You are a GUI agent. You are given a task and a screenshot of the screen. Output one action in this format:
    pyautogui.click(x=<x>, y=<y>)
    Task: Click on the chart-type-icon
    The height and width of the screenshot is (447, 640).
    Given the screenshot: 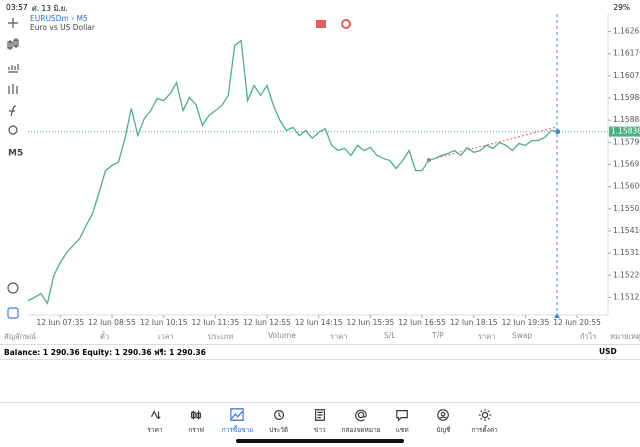 What is the action you would take?
    pyautogui.click(x=13, y=44)
    